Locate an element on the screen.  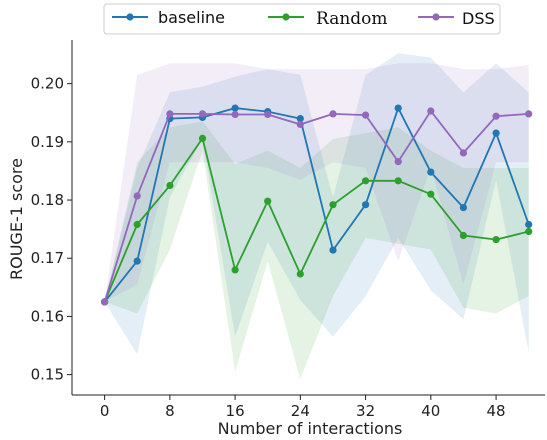
x-axis-label: Number of interactions is located at coordinates (310, 428).